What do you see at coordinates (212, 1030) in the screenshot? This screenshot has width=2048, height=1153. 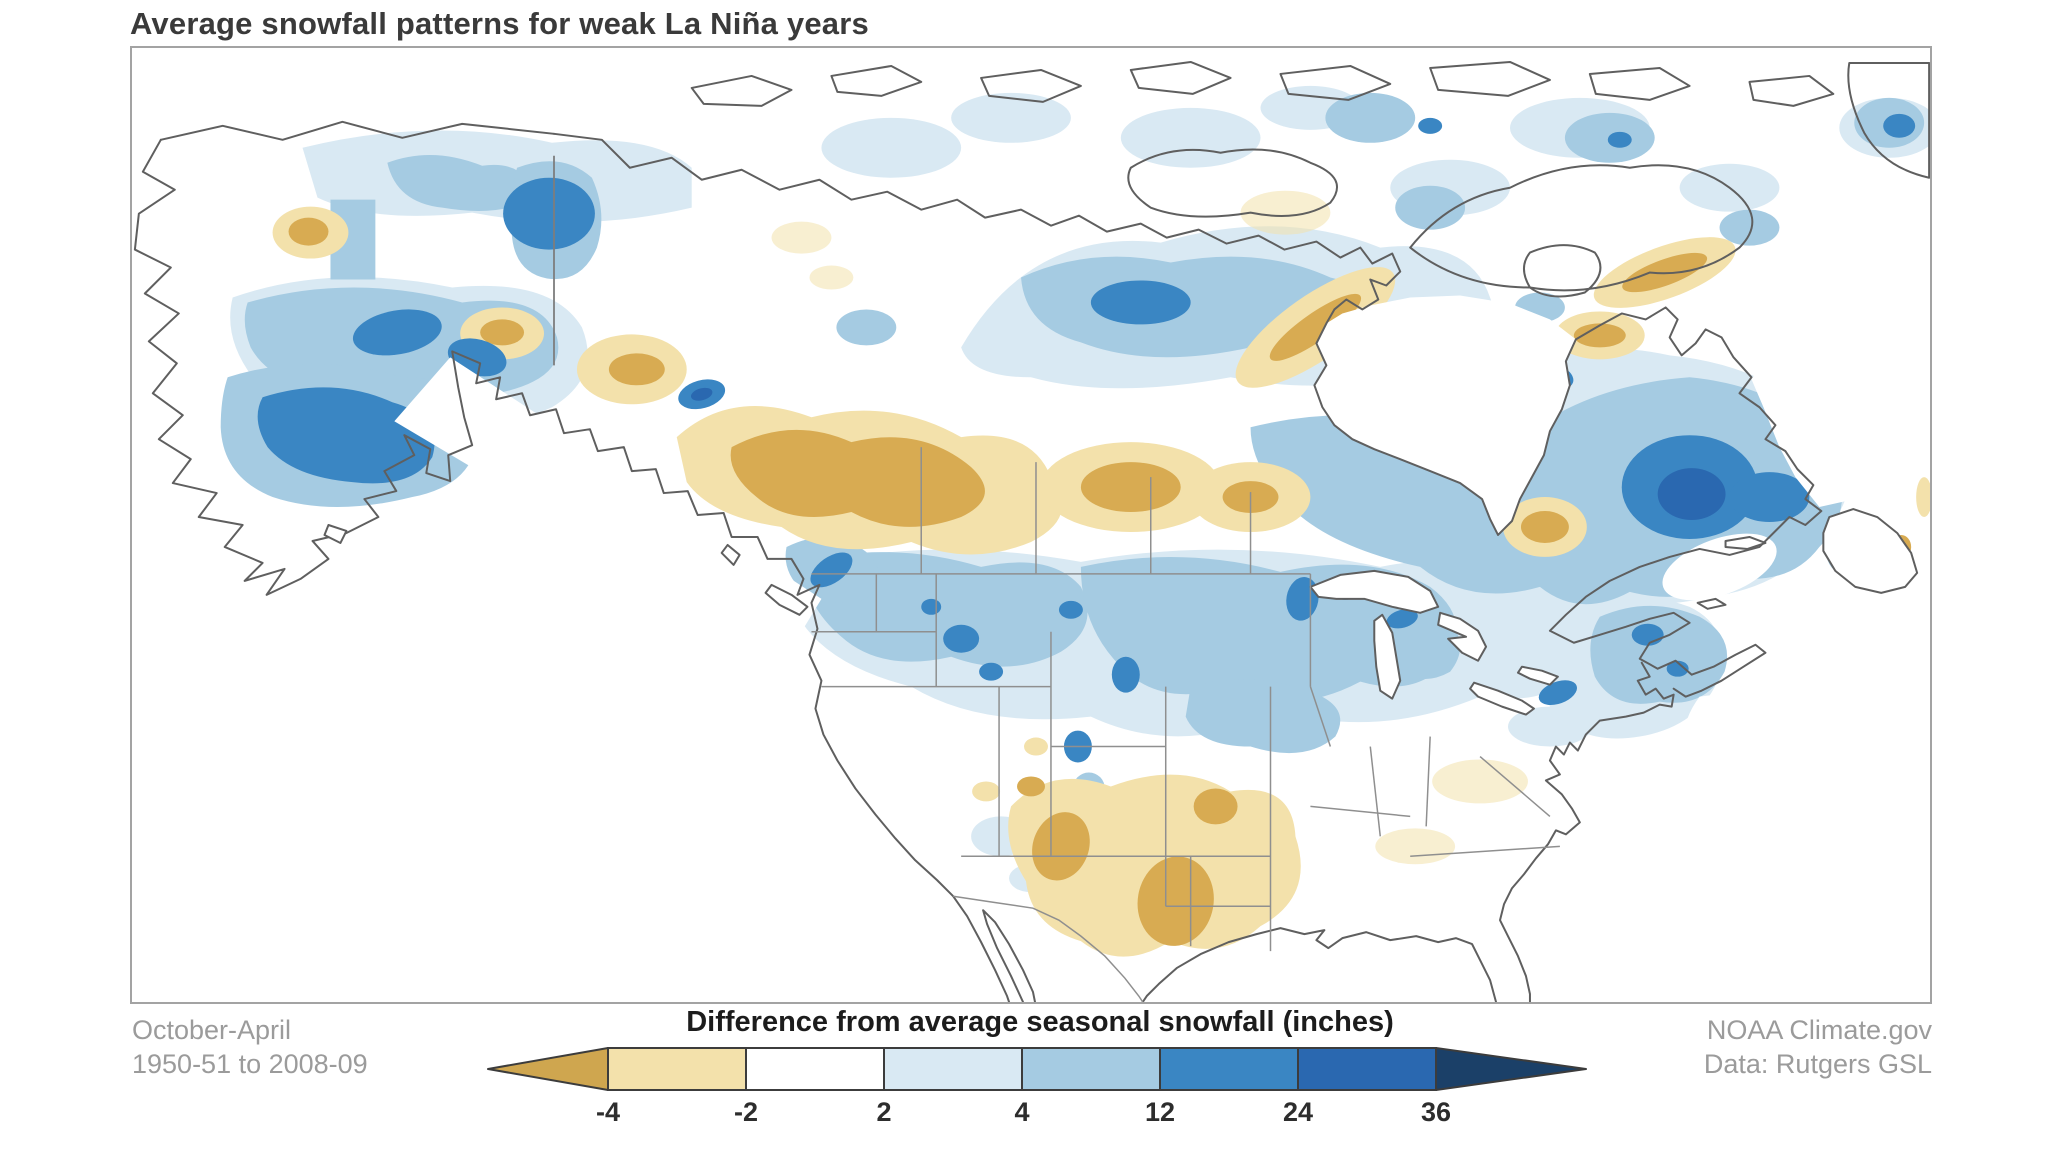 I see `period-line-1: October-April` at bounding box center [212, 1030].